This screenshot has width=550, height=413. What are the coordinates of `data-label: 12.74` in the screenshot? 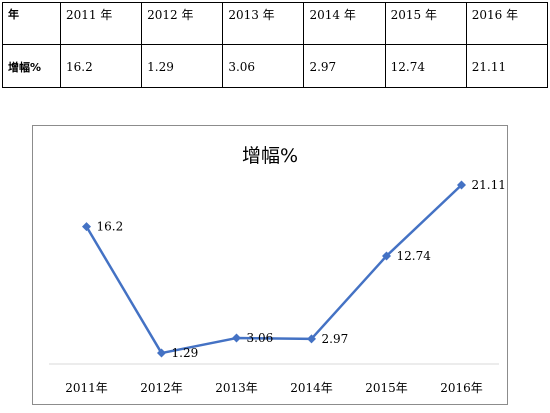 It's located at (414, 256).